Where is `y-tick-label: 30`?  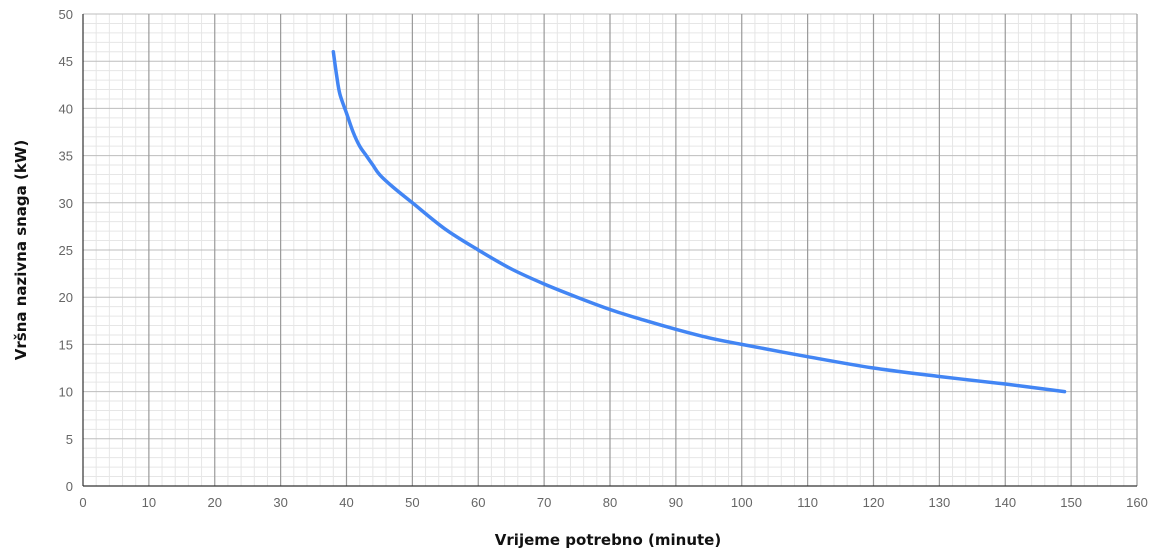 y-tick-label: 30 is located at coordinates (66, 203).